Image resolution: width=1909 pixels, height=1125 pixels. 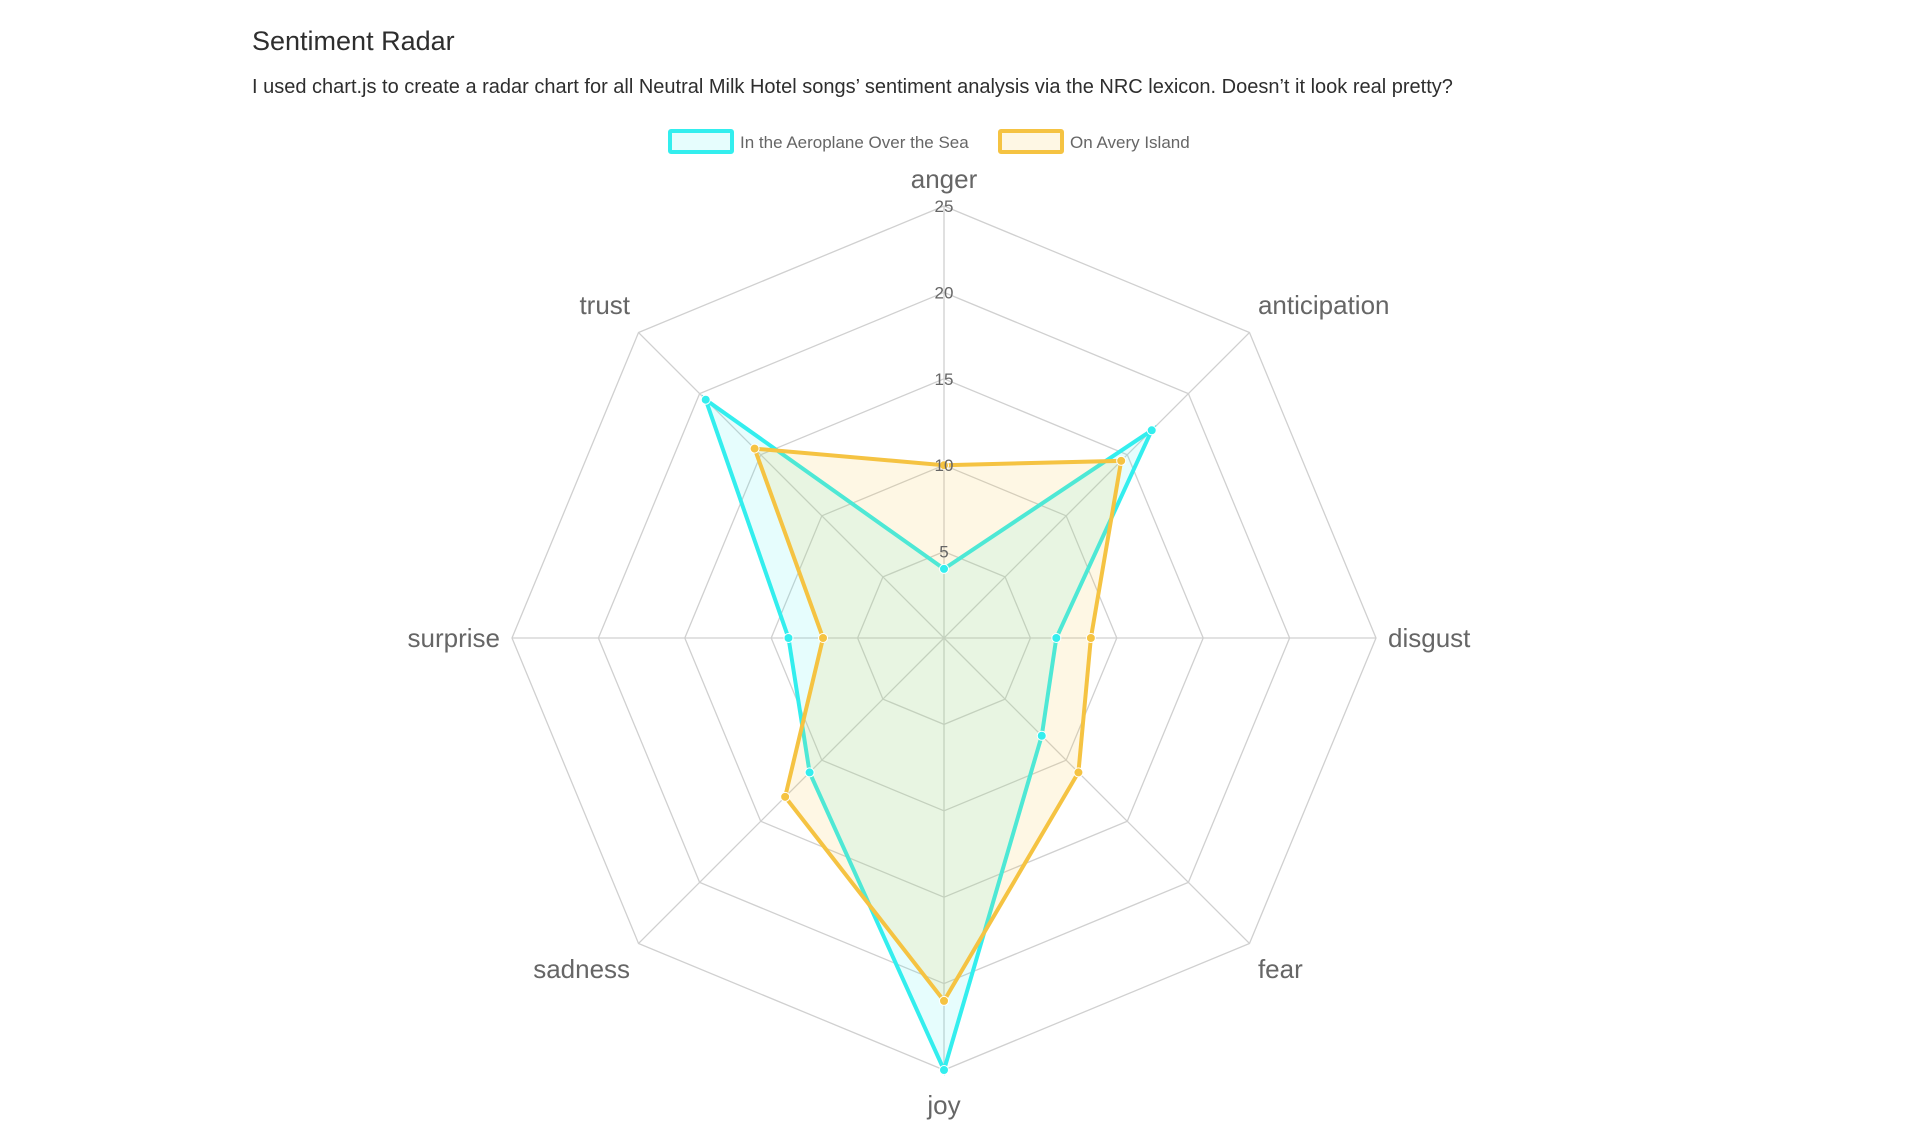 What do you see at coordinates (604, 305) in the screenshot?
I see `axis-label-trust: trust` at bounding box center [604, 305].